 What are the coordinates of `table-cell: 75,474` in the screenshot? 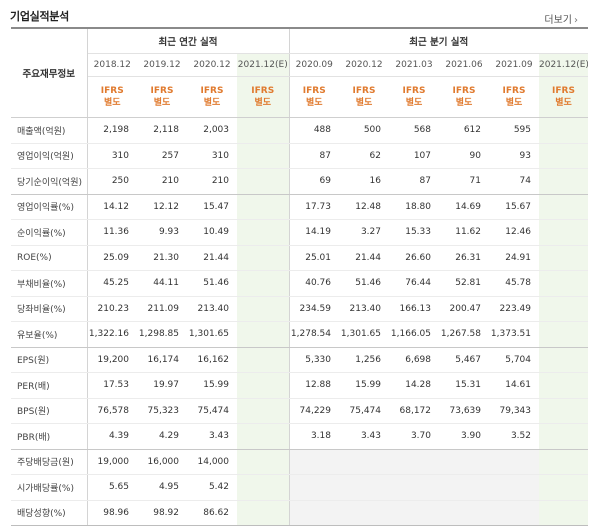 It's located at (364, 411).